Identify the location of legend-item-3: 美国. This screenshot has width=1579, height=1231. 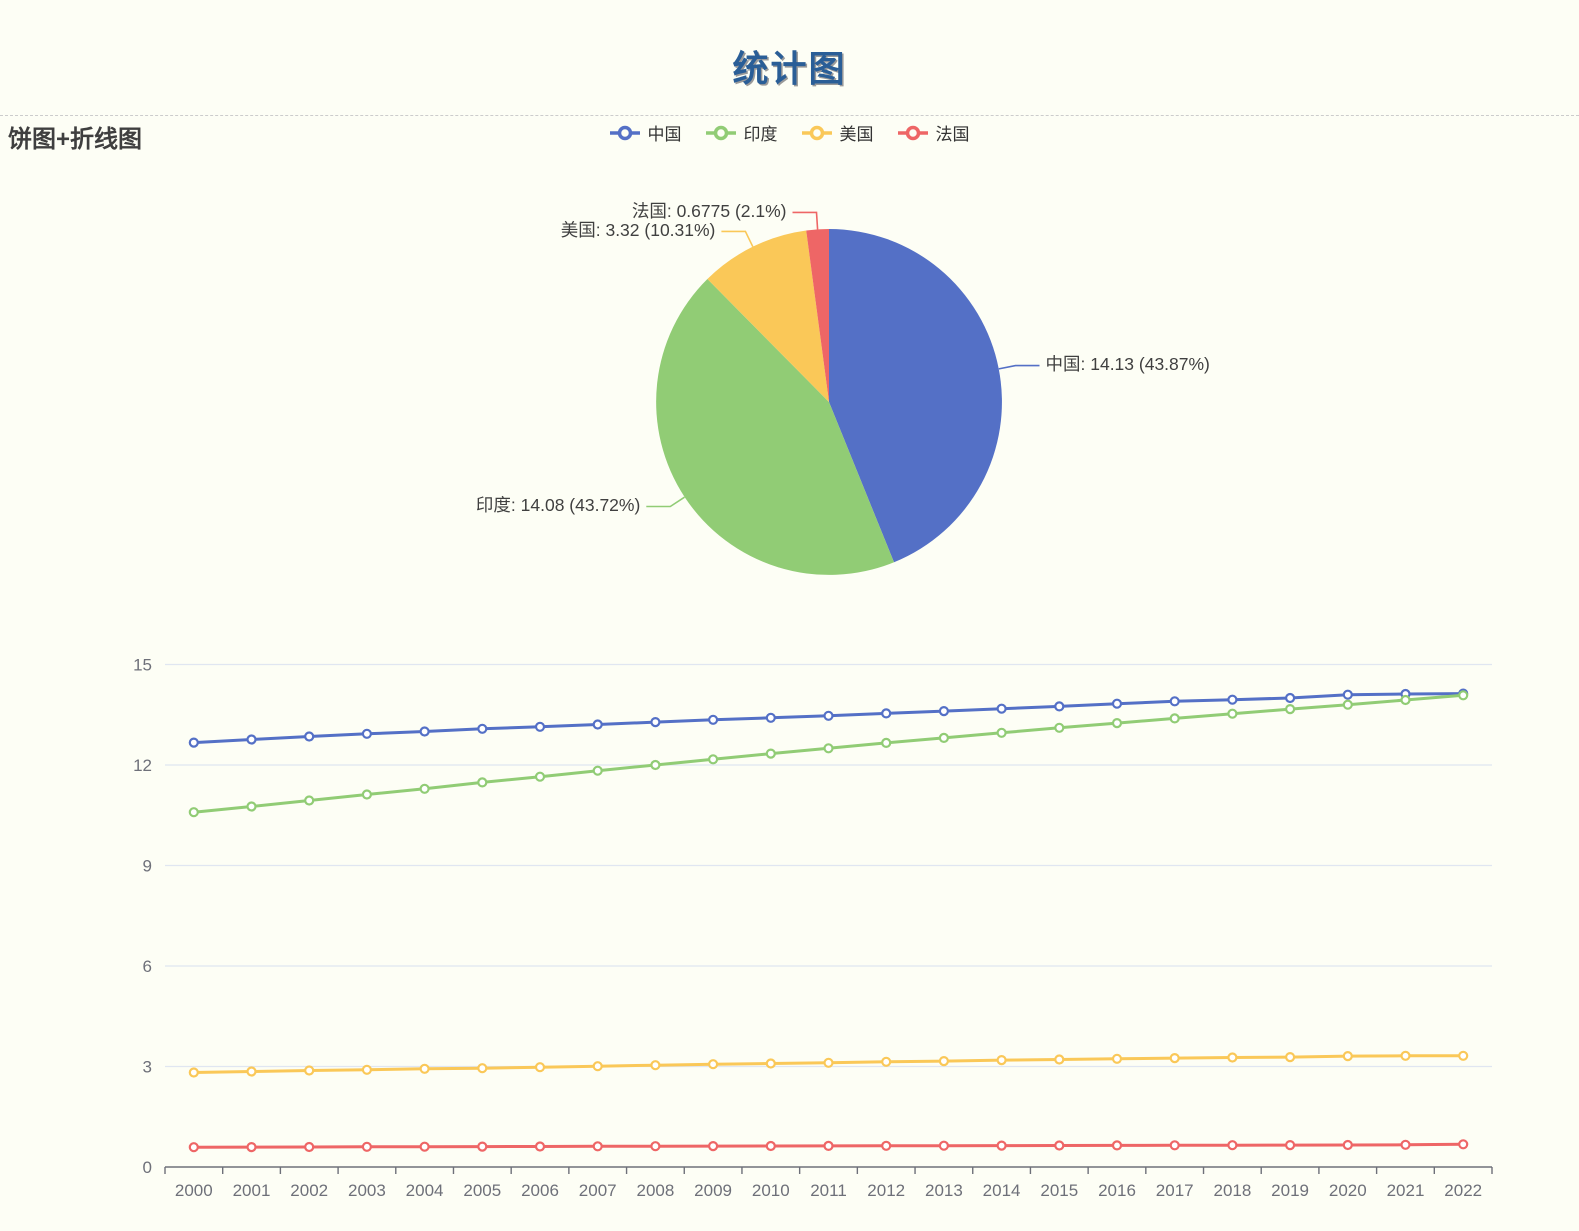
(837, 132).